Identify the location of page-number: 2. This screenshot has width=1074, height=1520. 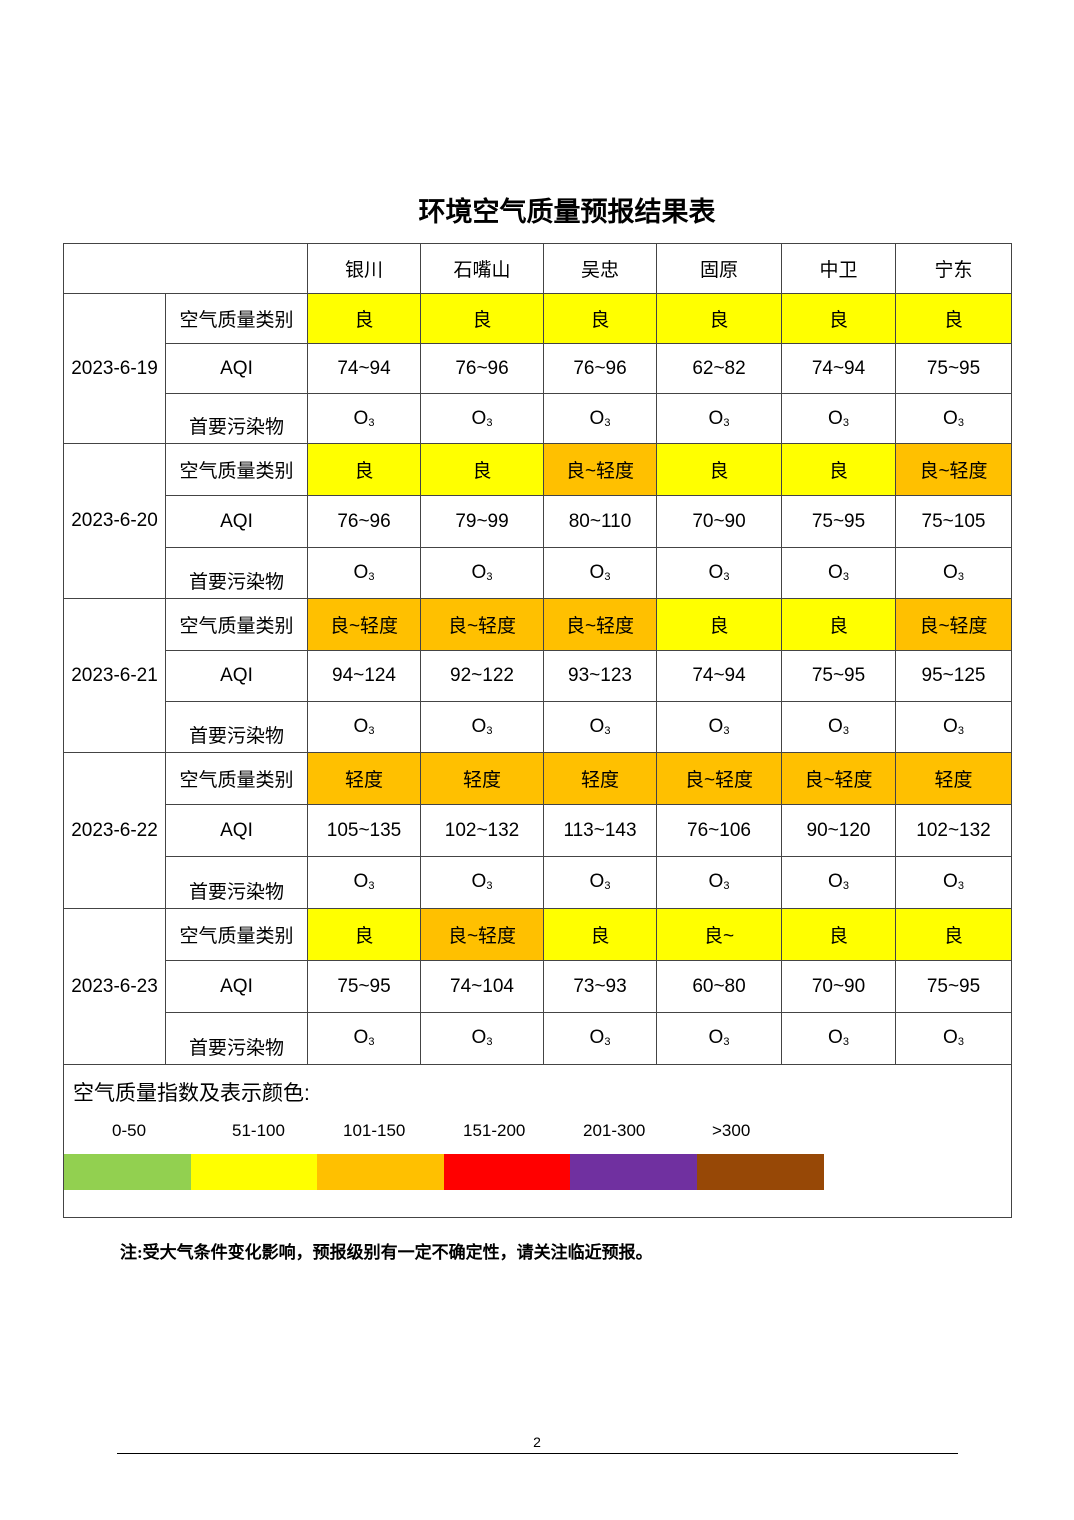
(537, 1442).